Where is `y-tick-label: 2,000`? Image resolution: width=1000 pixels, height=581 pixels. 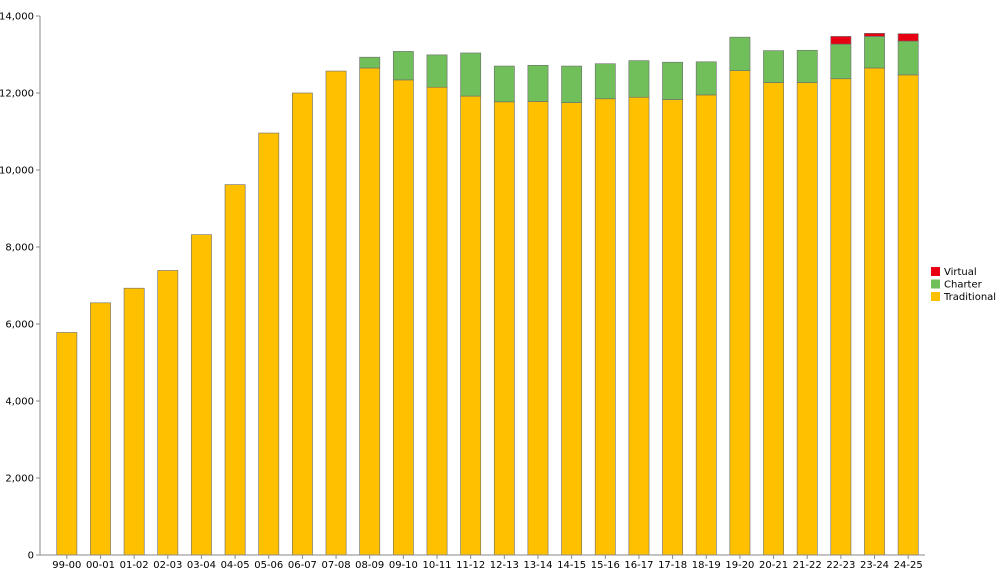 y-tick-label: 2,000 is located at coordinates (19, 479).